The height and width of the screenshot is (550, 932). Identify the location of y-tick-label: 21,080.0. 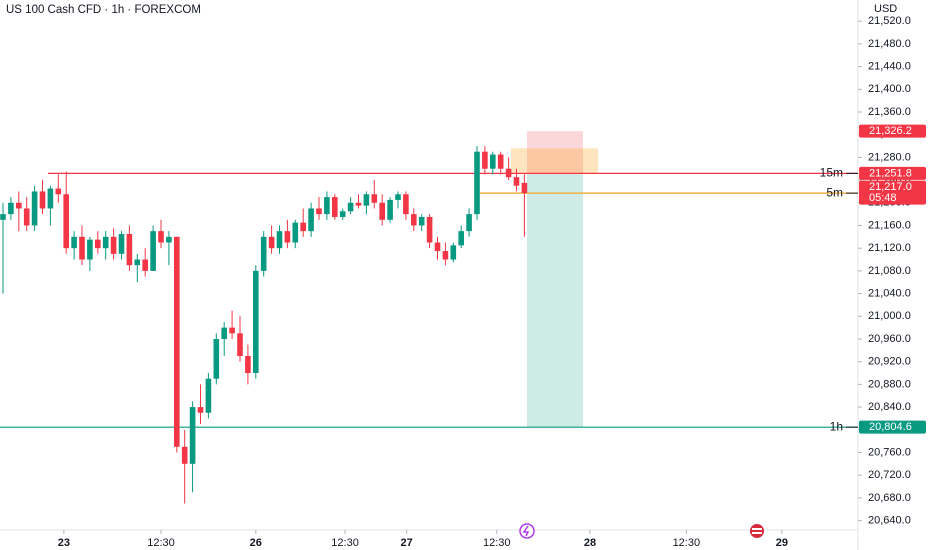
(889, 271).